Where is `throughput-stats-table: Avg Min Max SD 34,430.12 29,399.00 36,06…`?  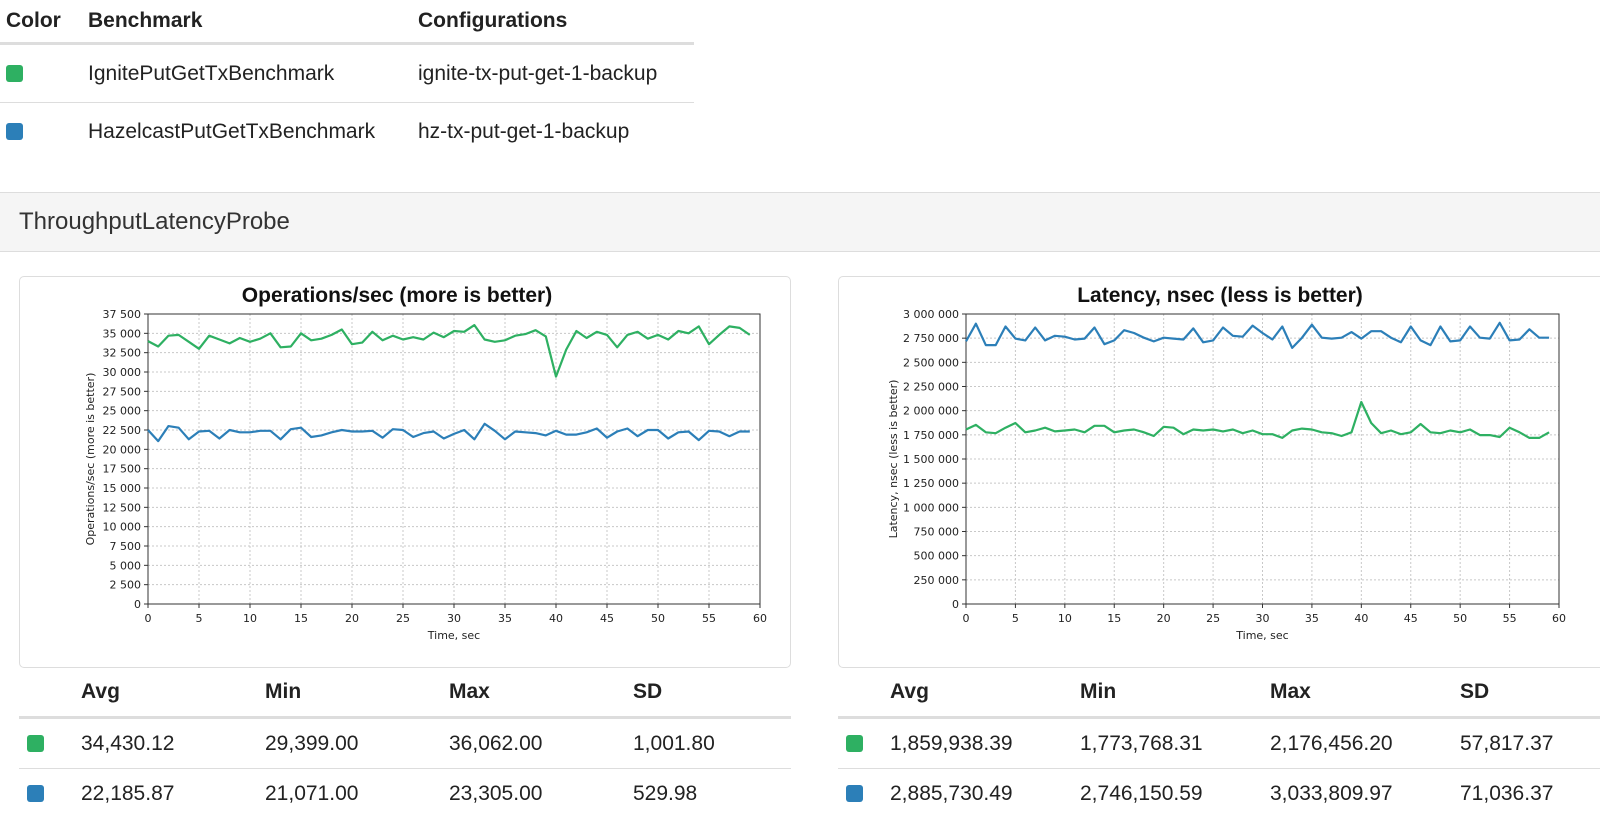 throughput-stats-table: Avg Min Max SD 34,430.12 29,399.00 36,06… is located at coordinates (405, 743).